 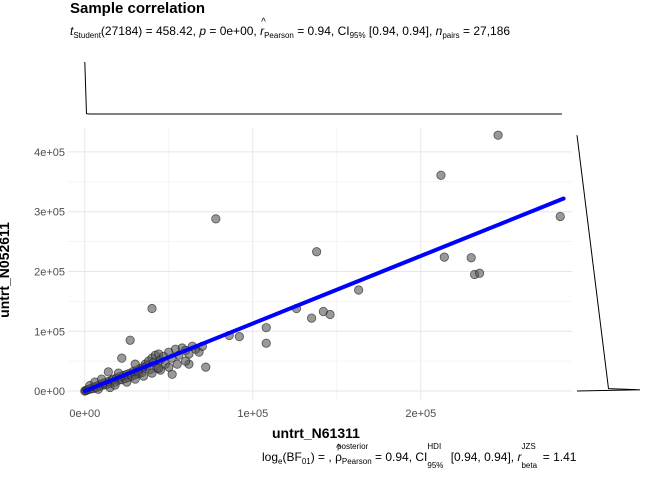 What do you see at coordinates (437, 456) in the screenshot?
I see `ci-stack: HDI 95%` at bounding box center [437, 456].